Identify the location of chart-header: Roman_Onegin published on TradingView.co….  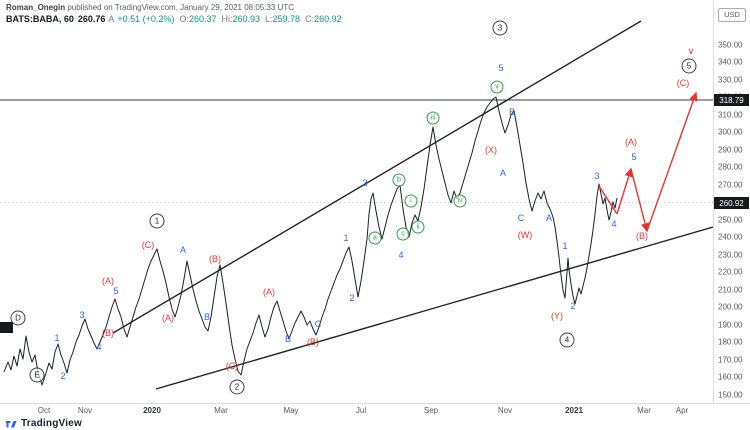
(174, 13).